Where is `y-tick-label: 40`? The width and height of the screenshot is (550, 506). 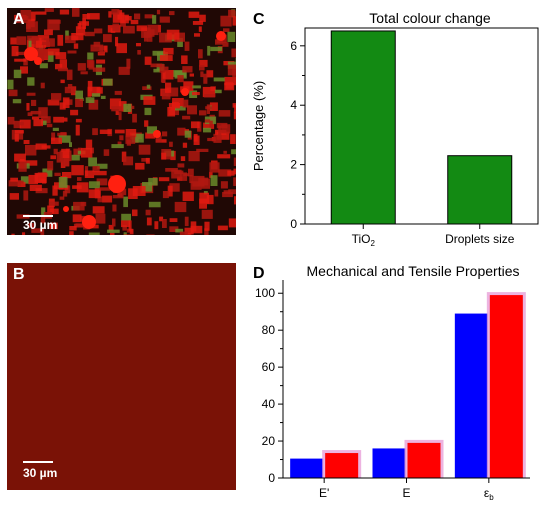
y-tick-label: 40 is located at coordinates (269, 404).